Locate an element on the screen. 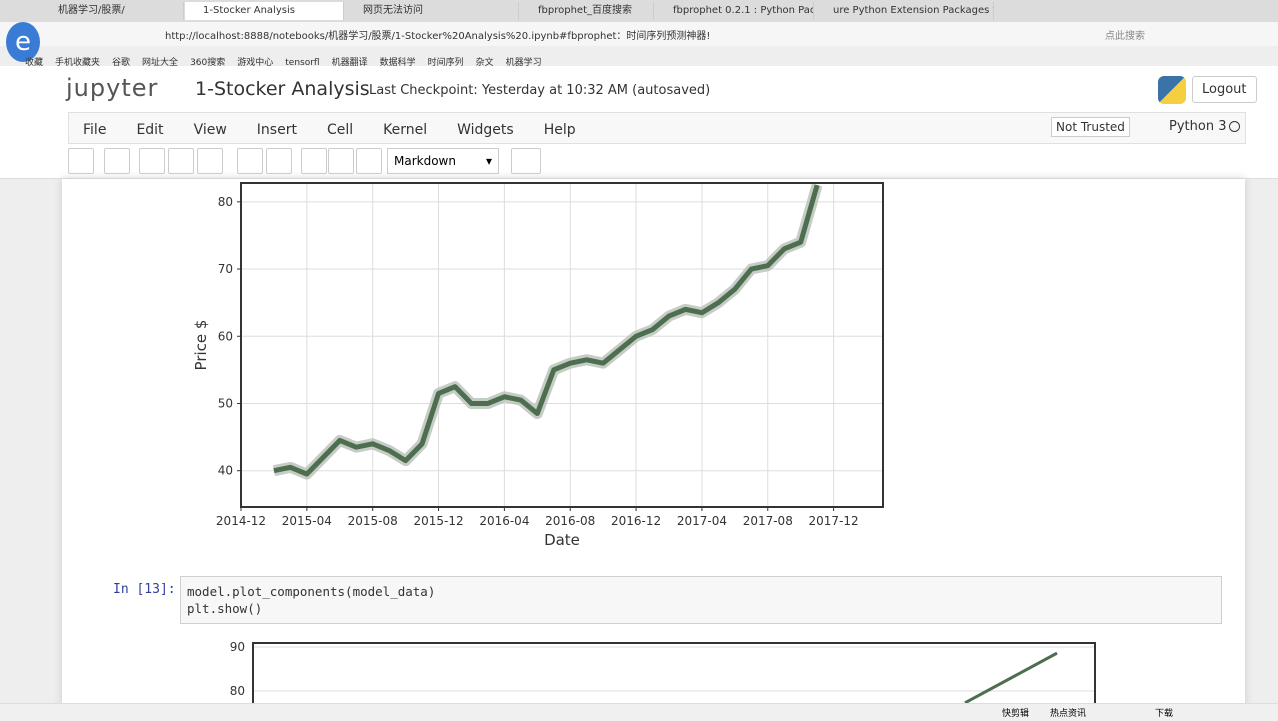 The height and width of the screenshot is (721, 1278). restart-button is located at coordinates (369, 161).